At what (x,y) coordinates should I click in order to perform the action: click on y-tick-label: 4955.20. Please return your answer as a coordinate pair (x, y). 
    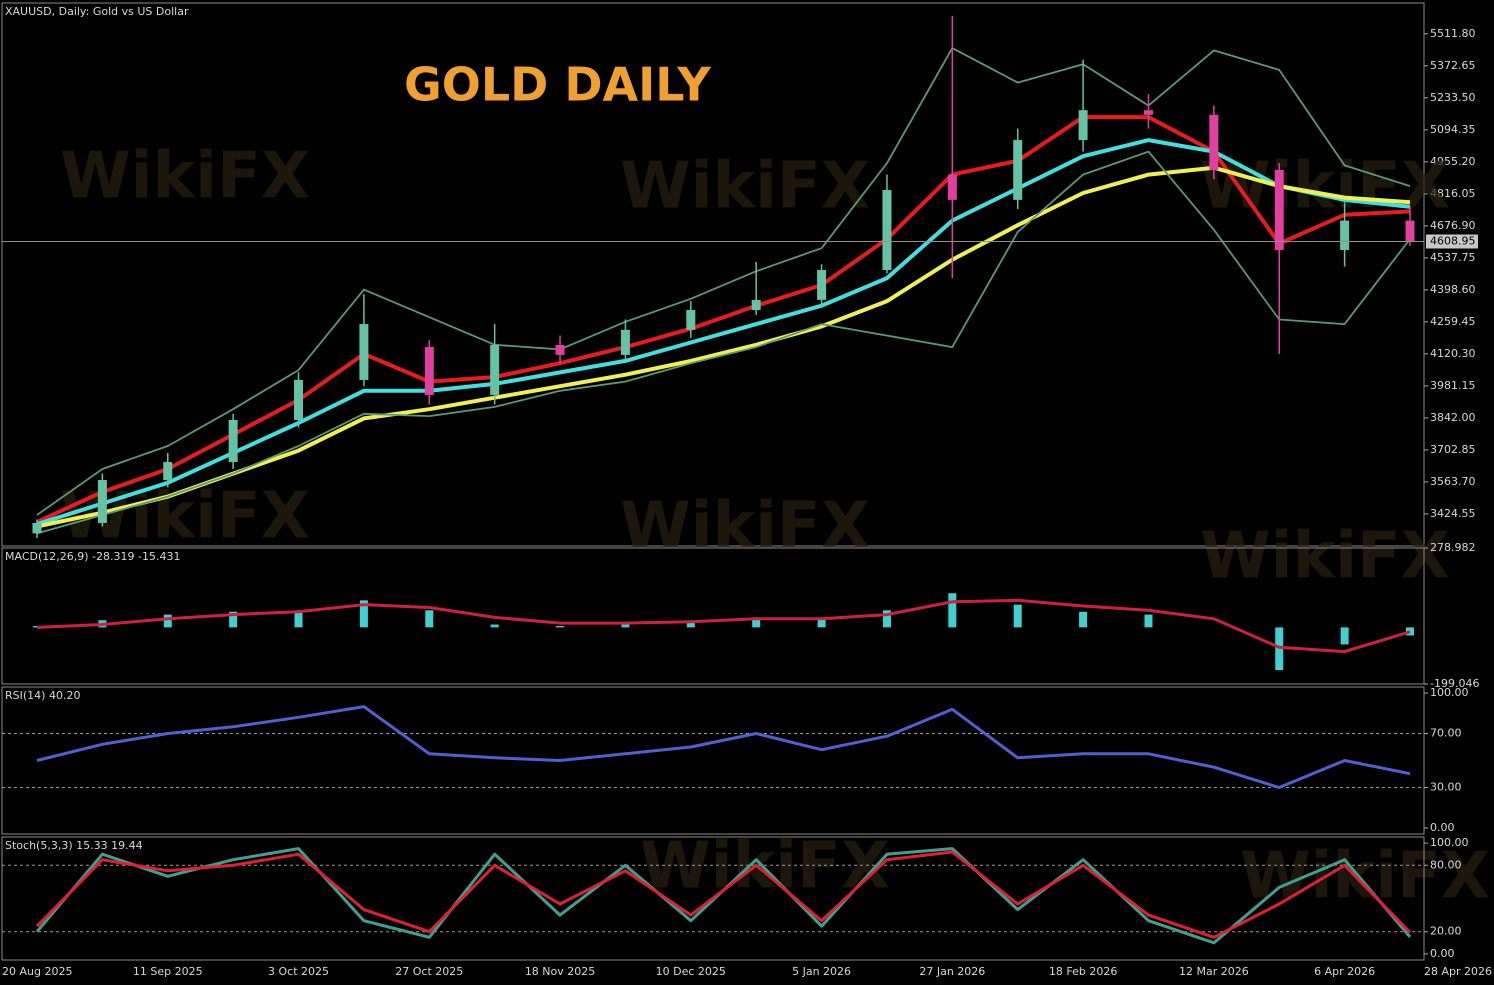
    Looking at the image, I should click on (1453, 161).